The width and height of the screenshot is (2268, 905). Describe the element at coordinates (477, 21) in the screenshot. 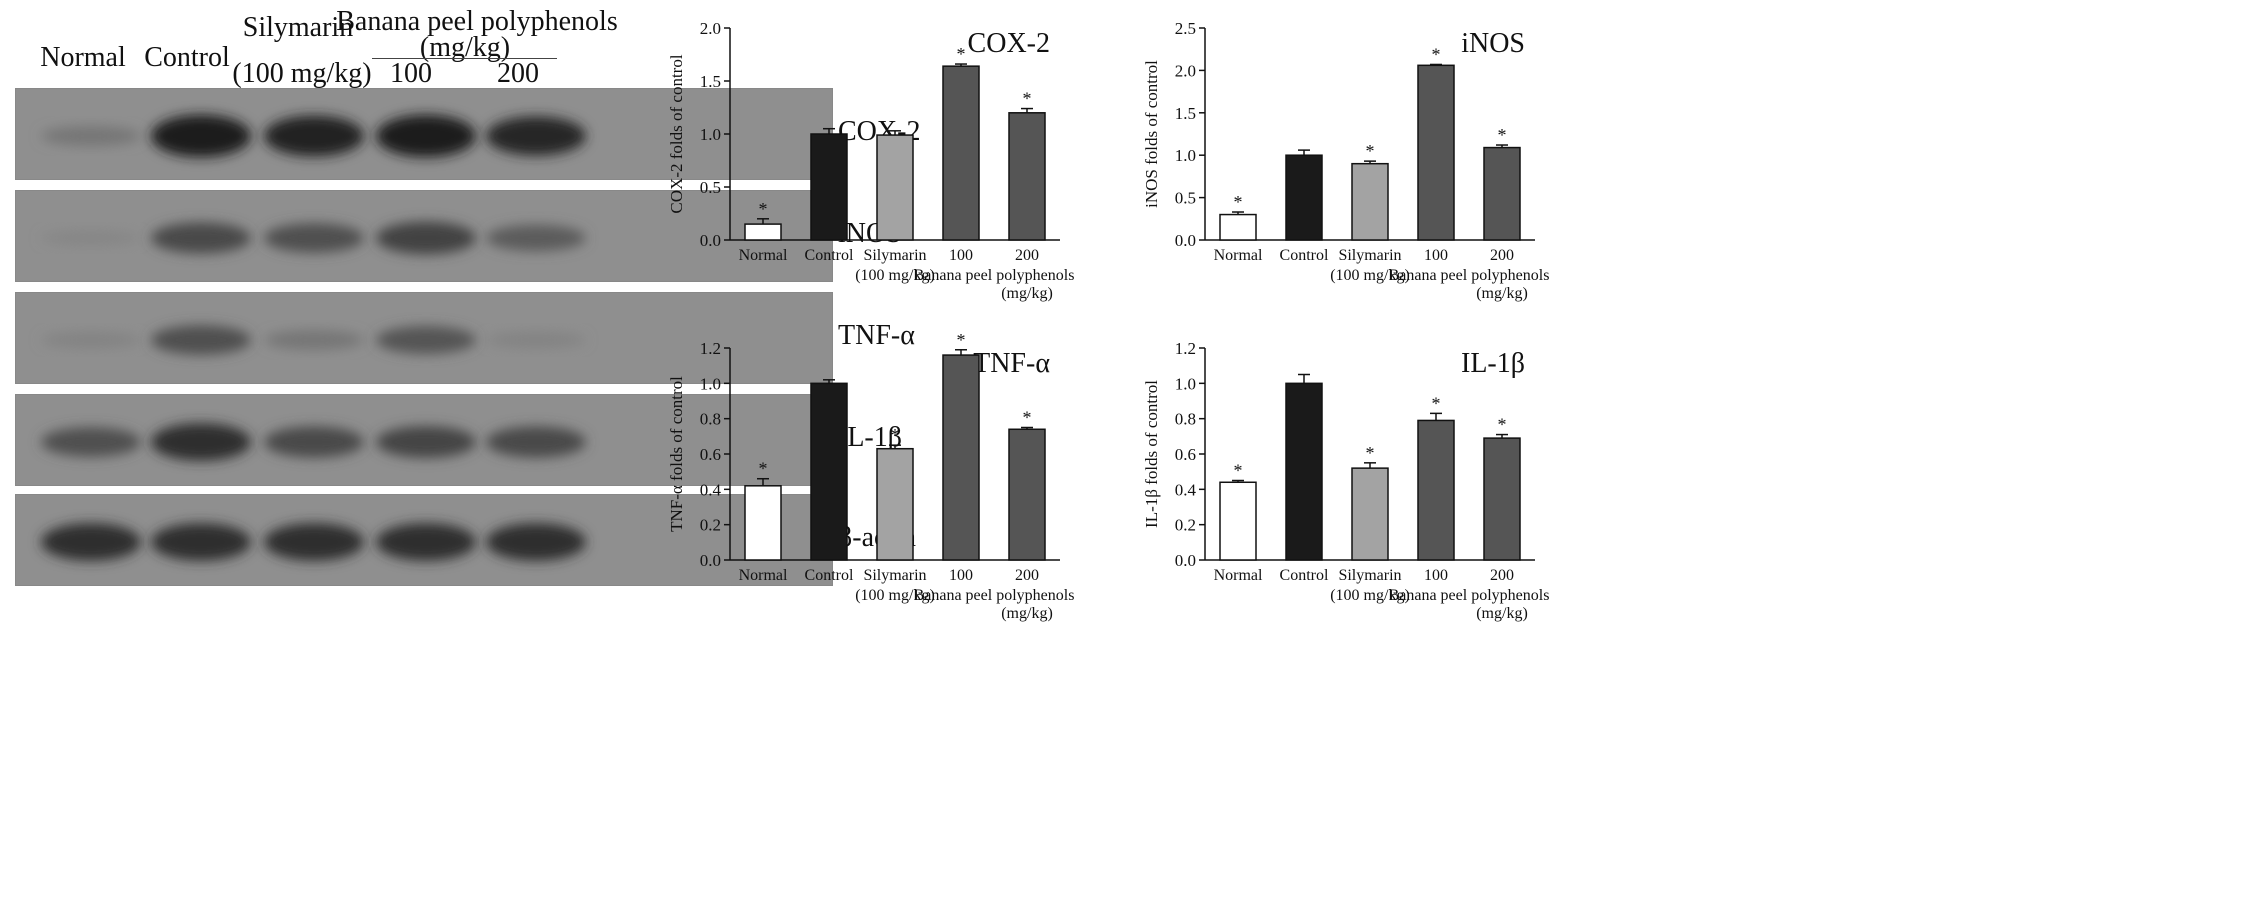

I see `header-banana: Banana peel polyphenols` at that location.